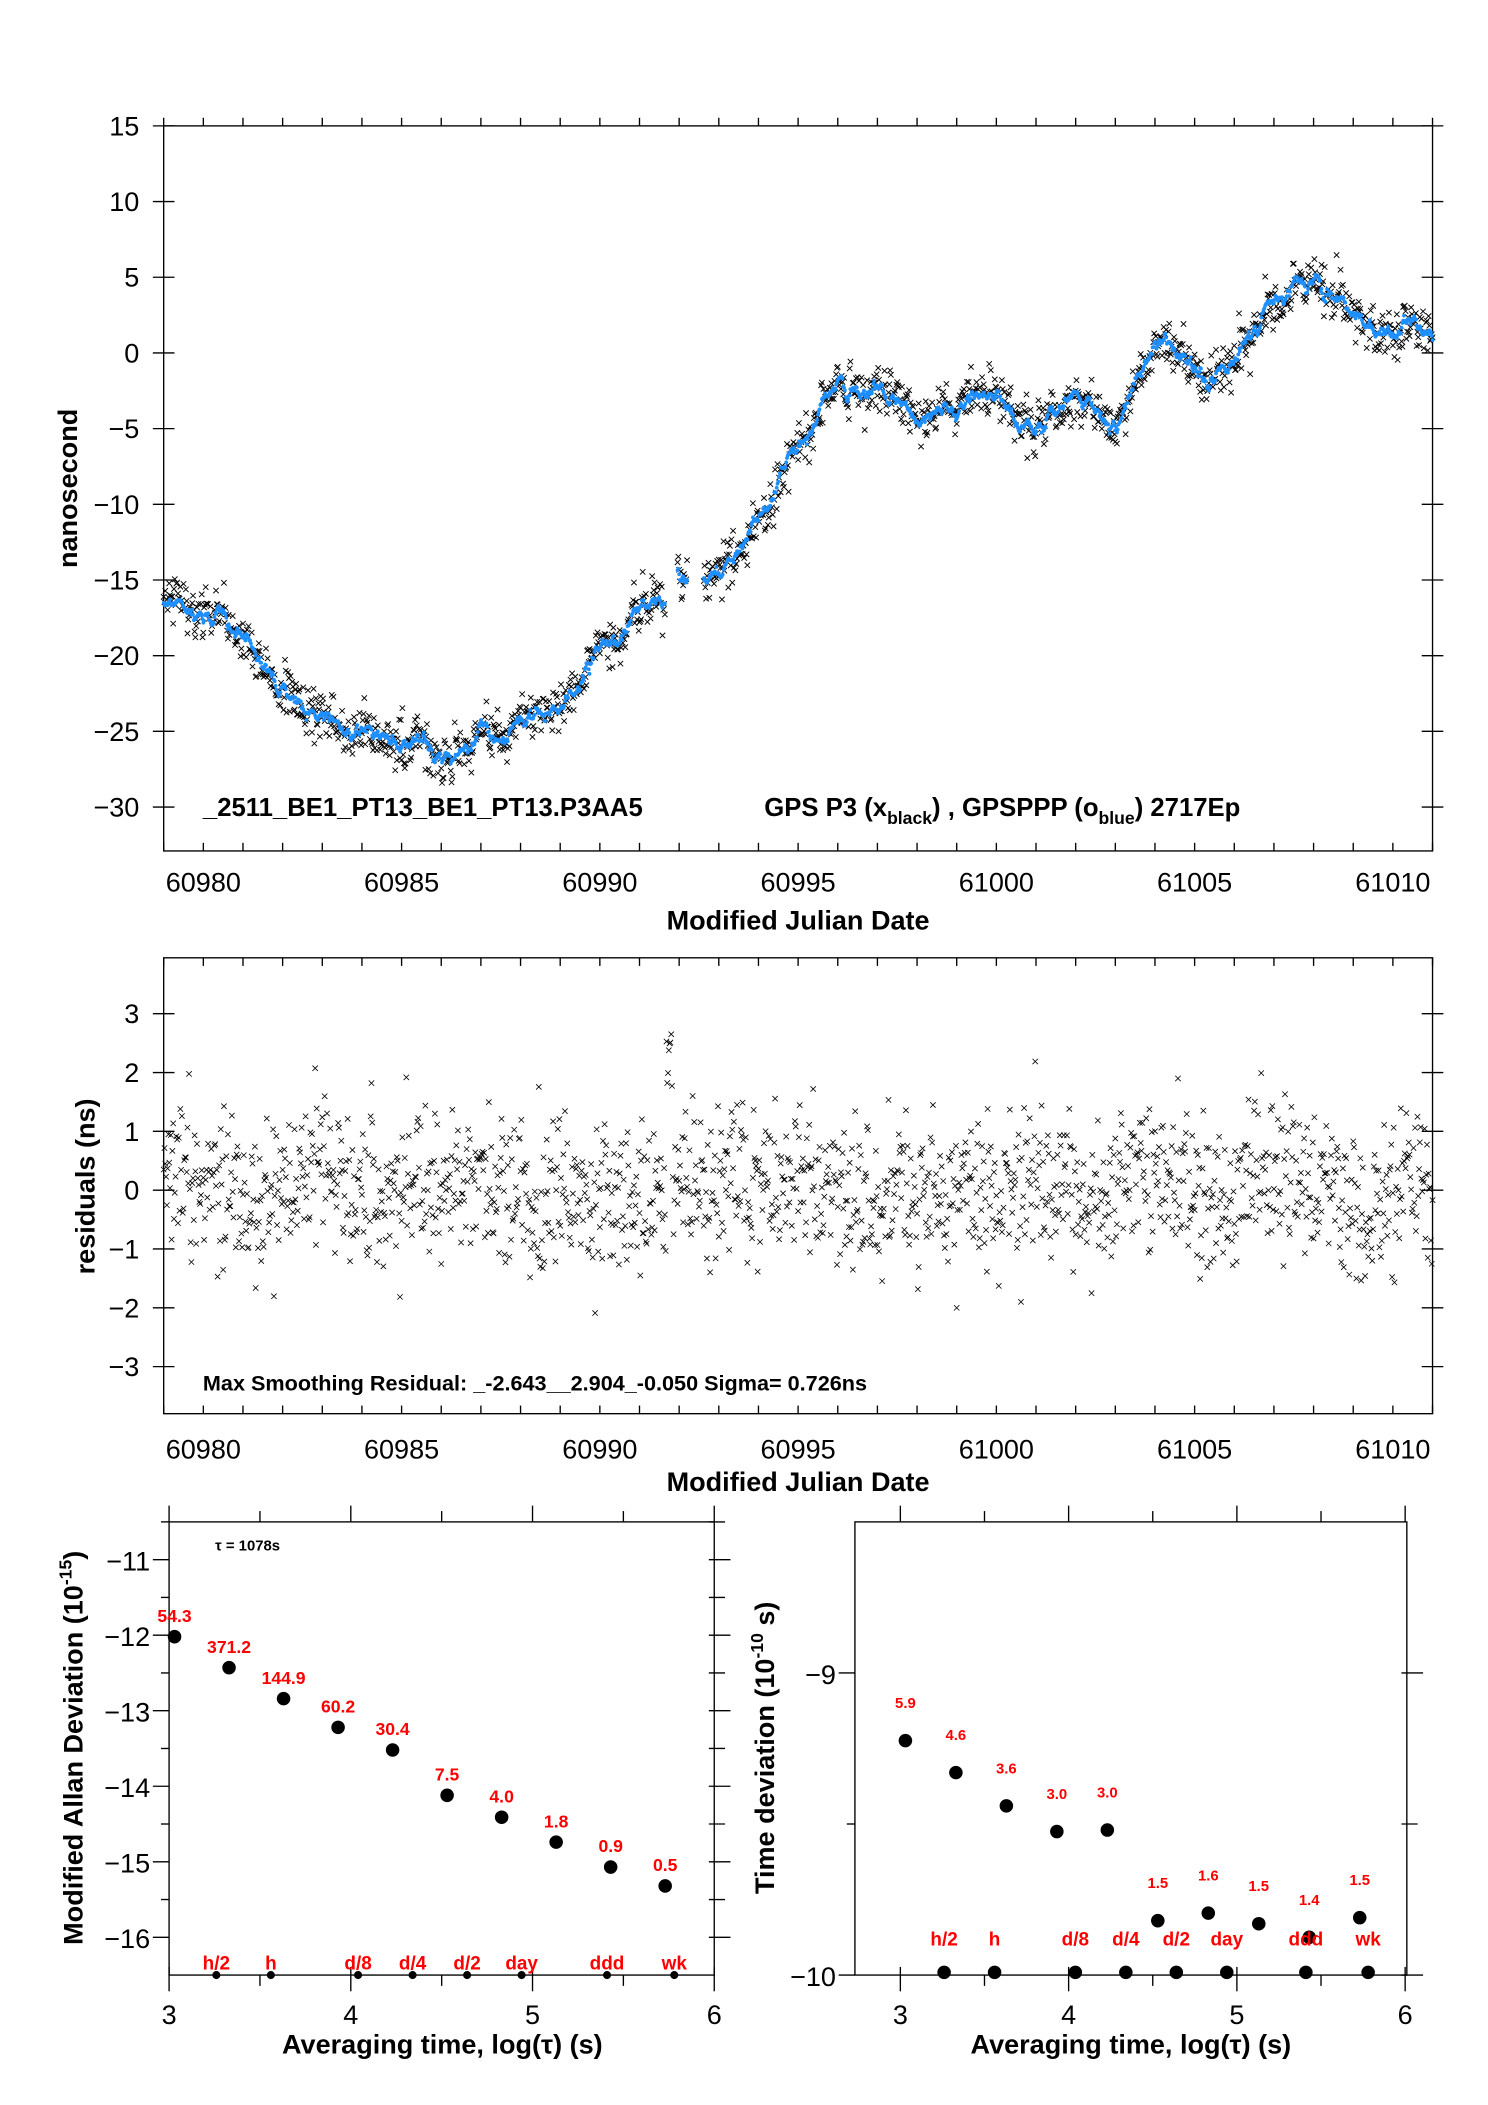  I want to click on x-tick-label: 4, so click(350, 2015).